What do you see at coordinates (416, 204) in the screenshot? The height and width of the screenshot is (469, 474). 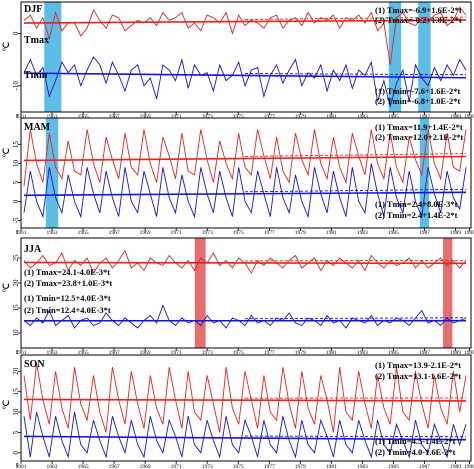 I see `mam-eq-tmin-1: (1) Tmin=2.4+8.0E-3*t` at bounding box center [416, 204].